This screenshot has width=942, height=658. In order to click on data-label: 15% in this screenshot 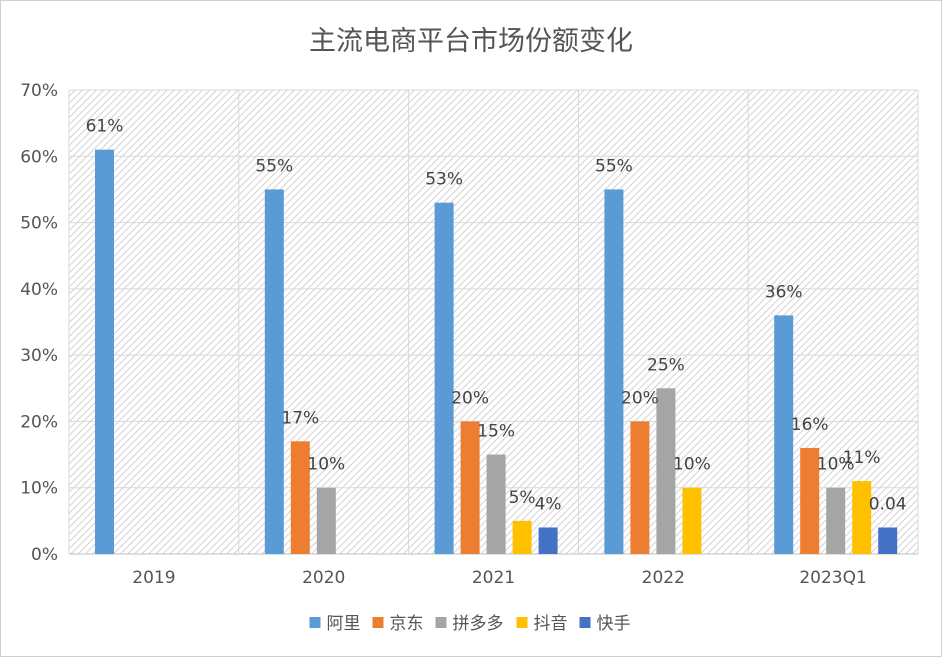, I will do `click(496, 432)`.